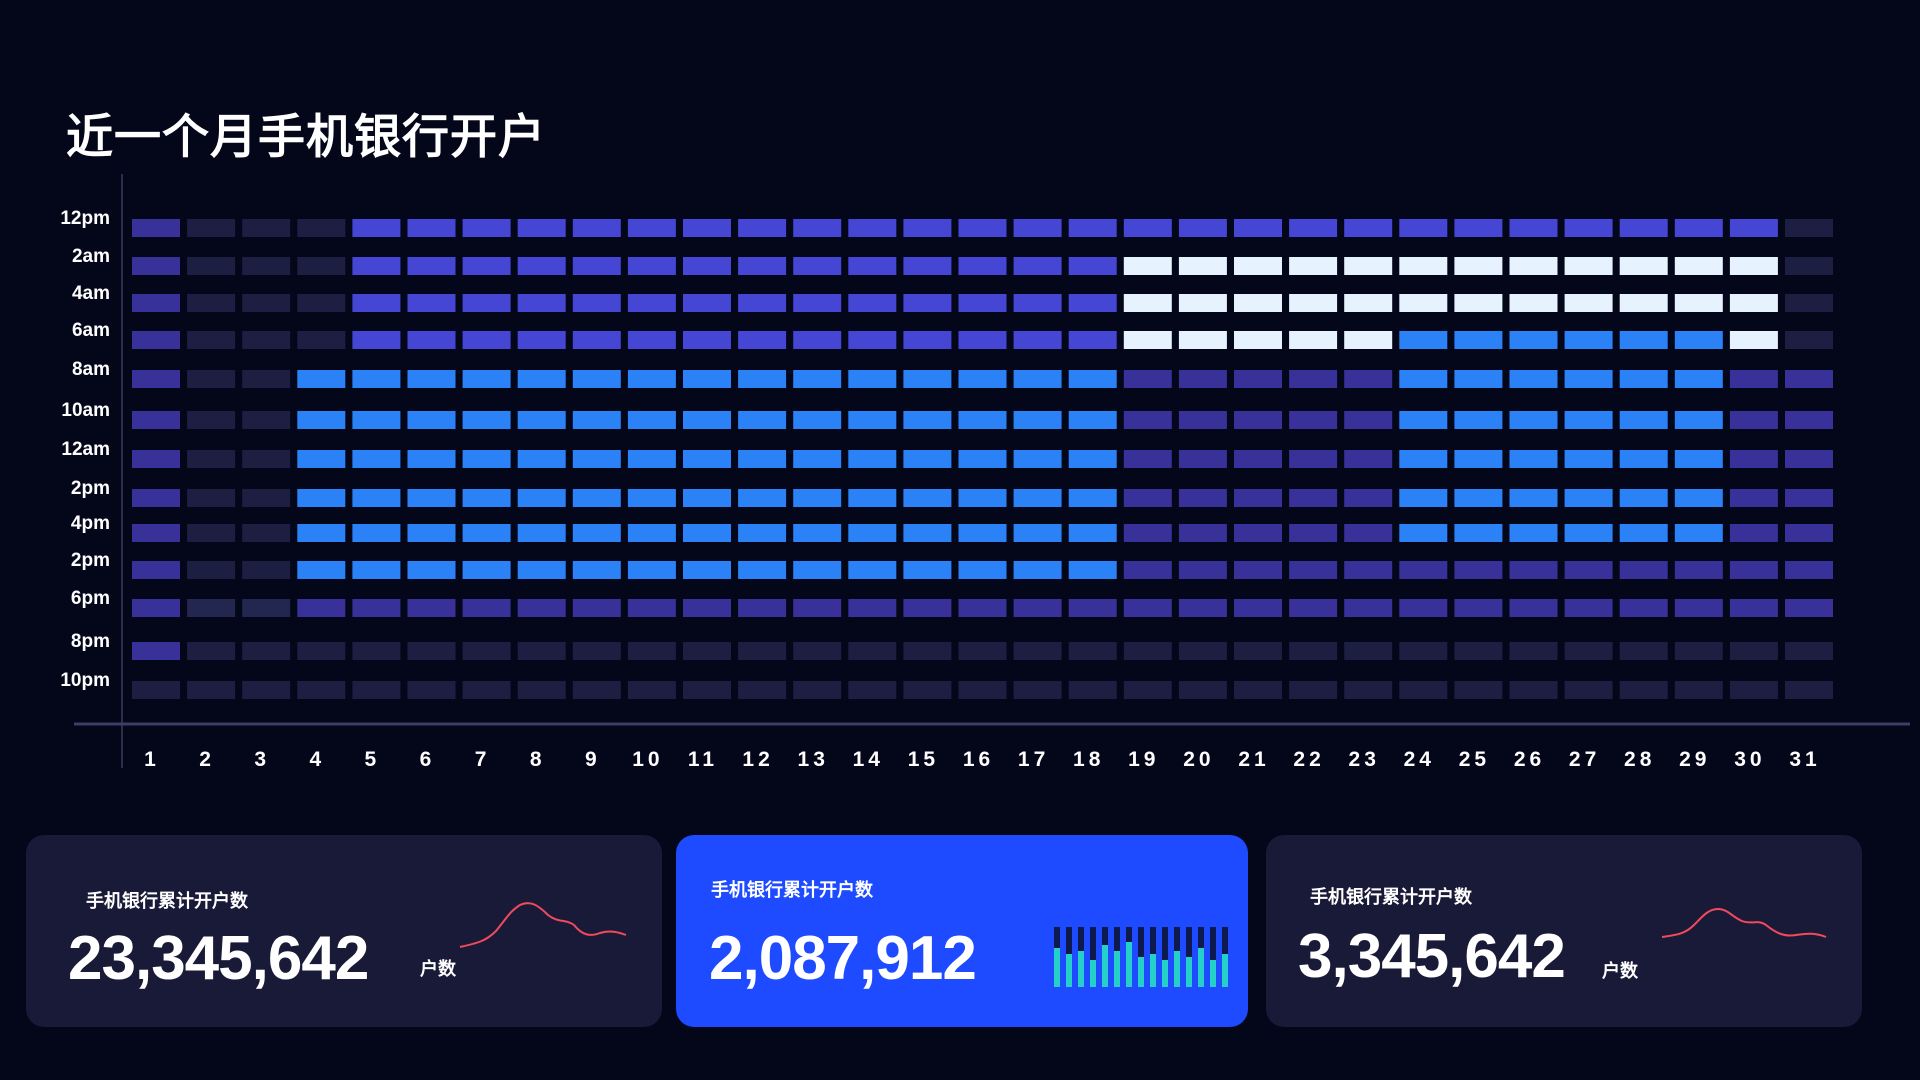  I want to click on x-tick-label: 5, so click(373, 759).